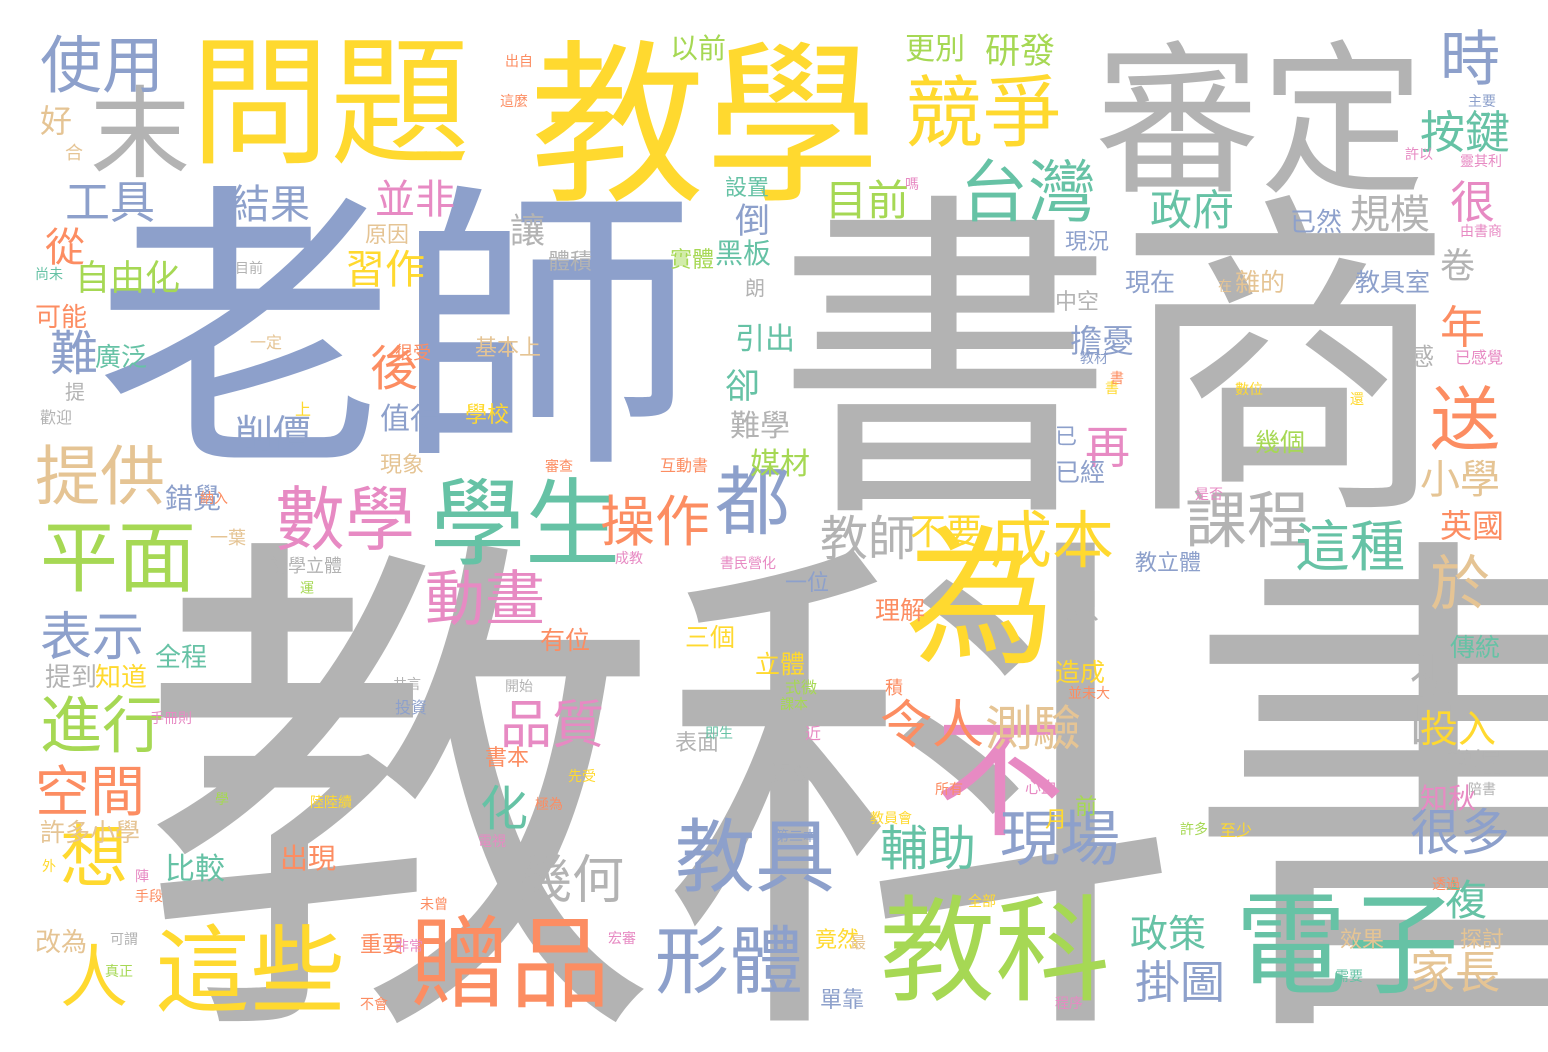 Image resolution: width=1548 pixels, height=1052 pixels. What do you see at coordinates (982, 902) in the screenshot?
I see `cloud-word: 全部` at bounding box center [982, 902].